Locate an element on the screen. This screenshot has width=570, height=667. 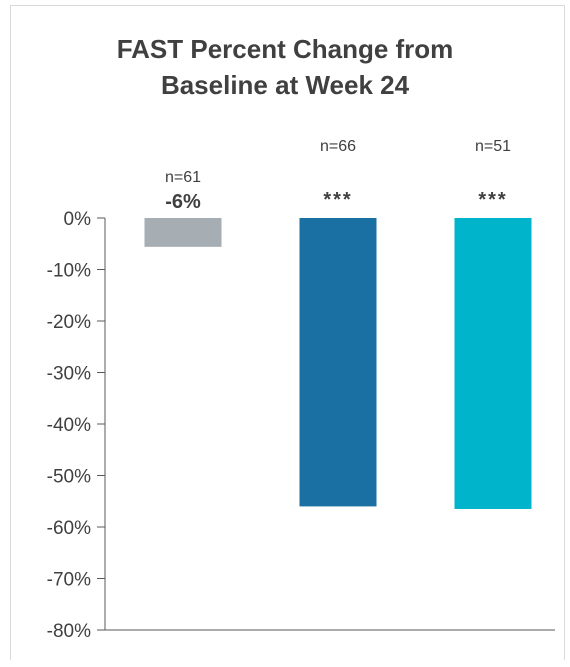
data-label: -6% is located at coordinates (183, 202).